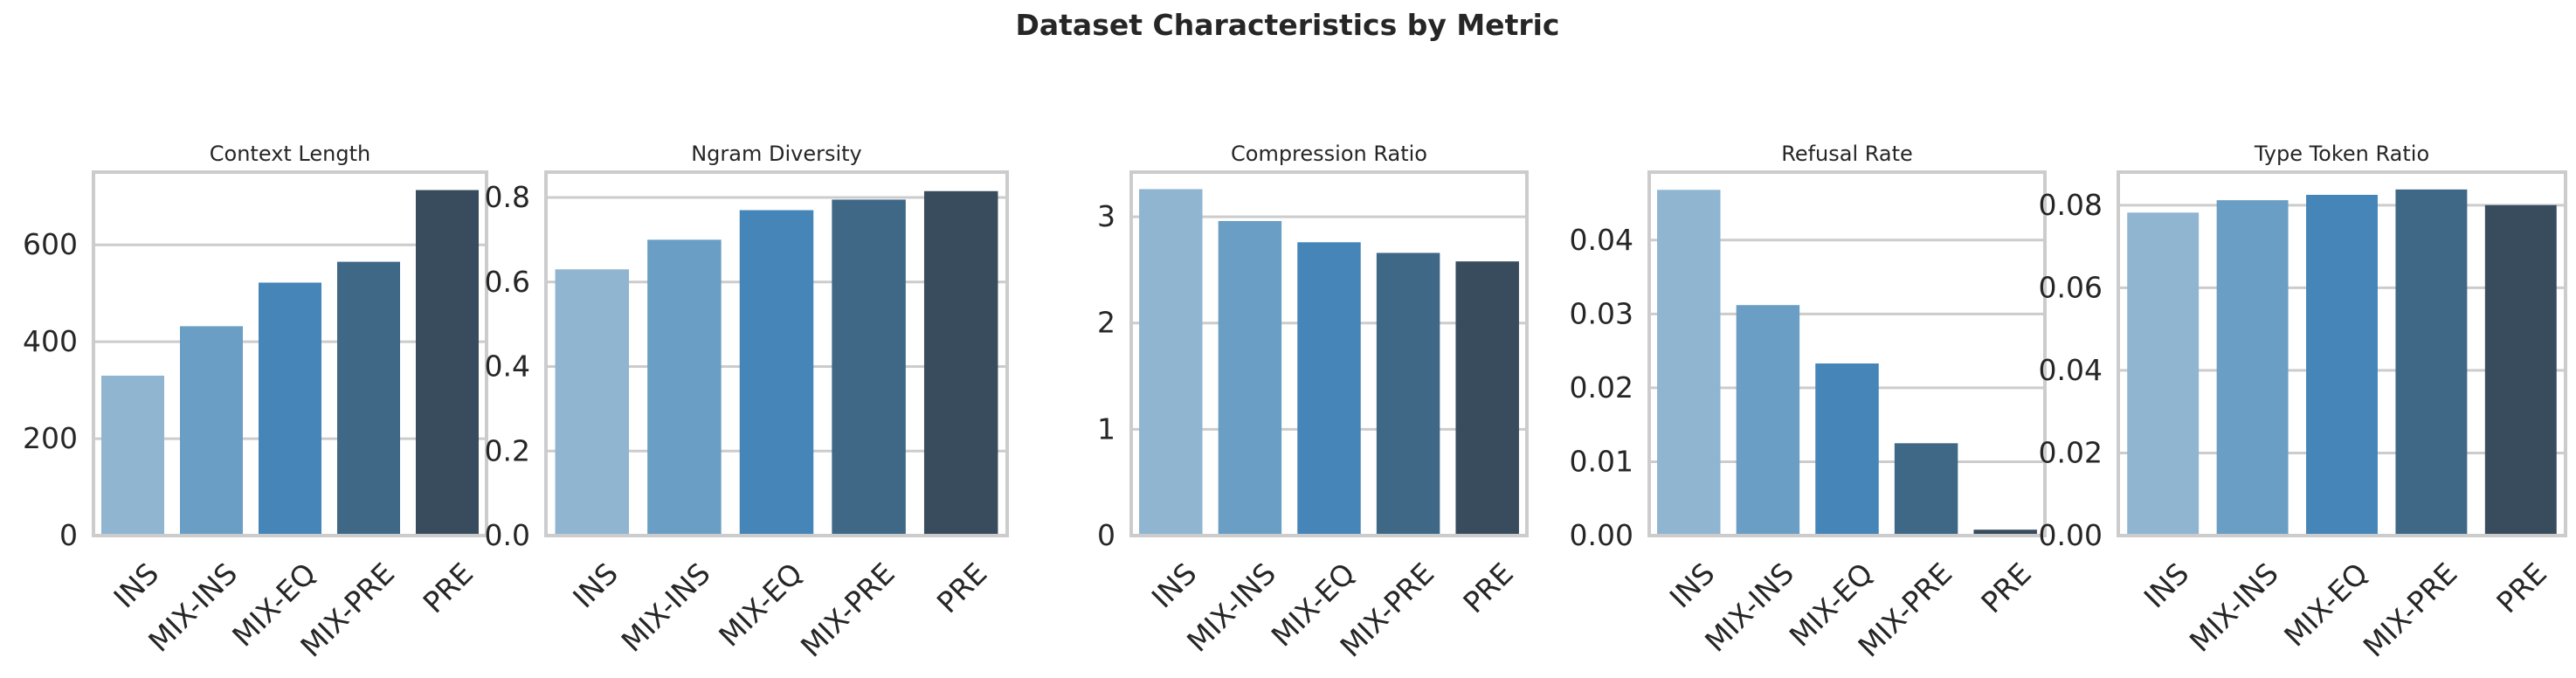  What do you see at coordinates (290, 154) in the screenshot?
I see `panel-title: Context Length` at bounding box center [290, 154].